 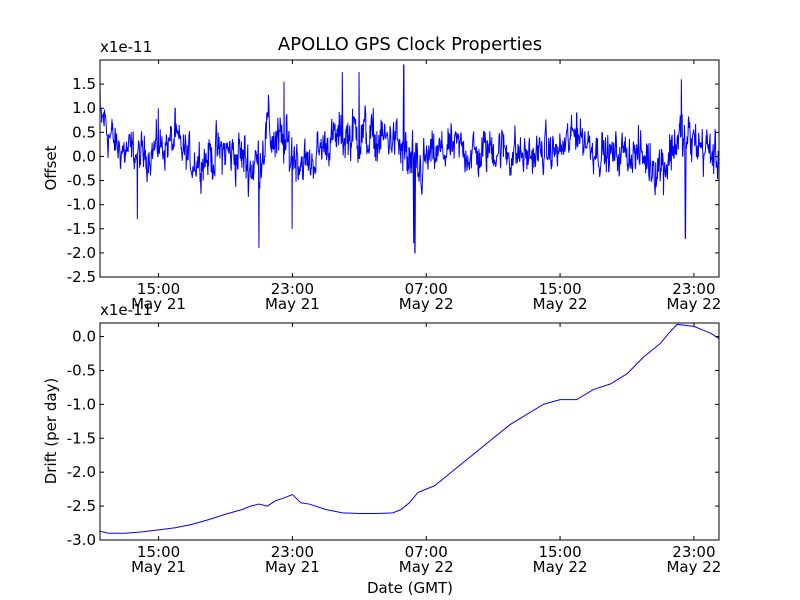 I want to click on offset-y-tick-label: -2.5, so click(x=81, y=277).